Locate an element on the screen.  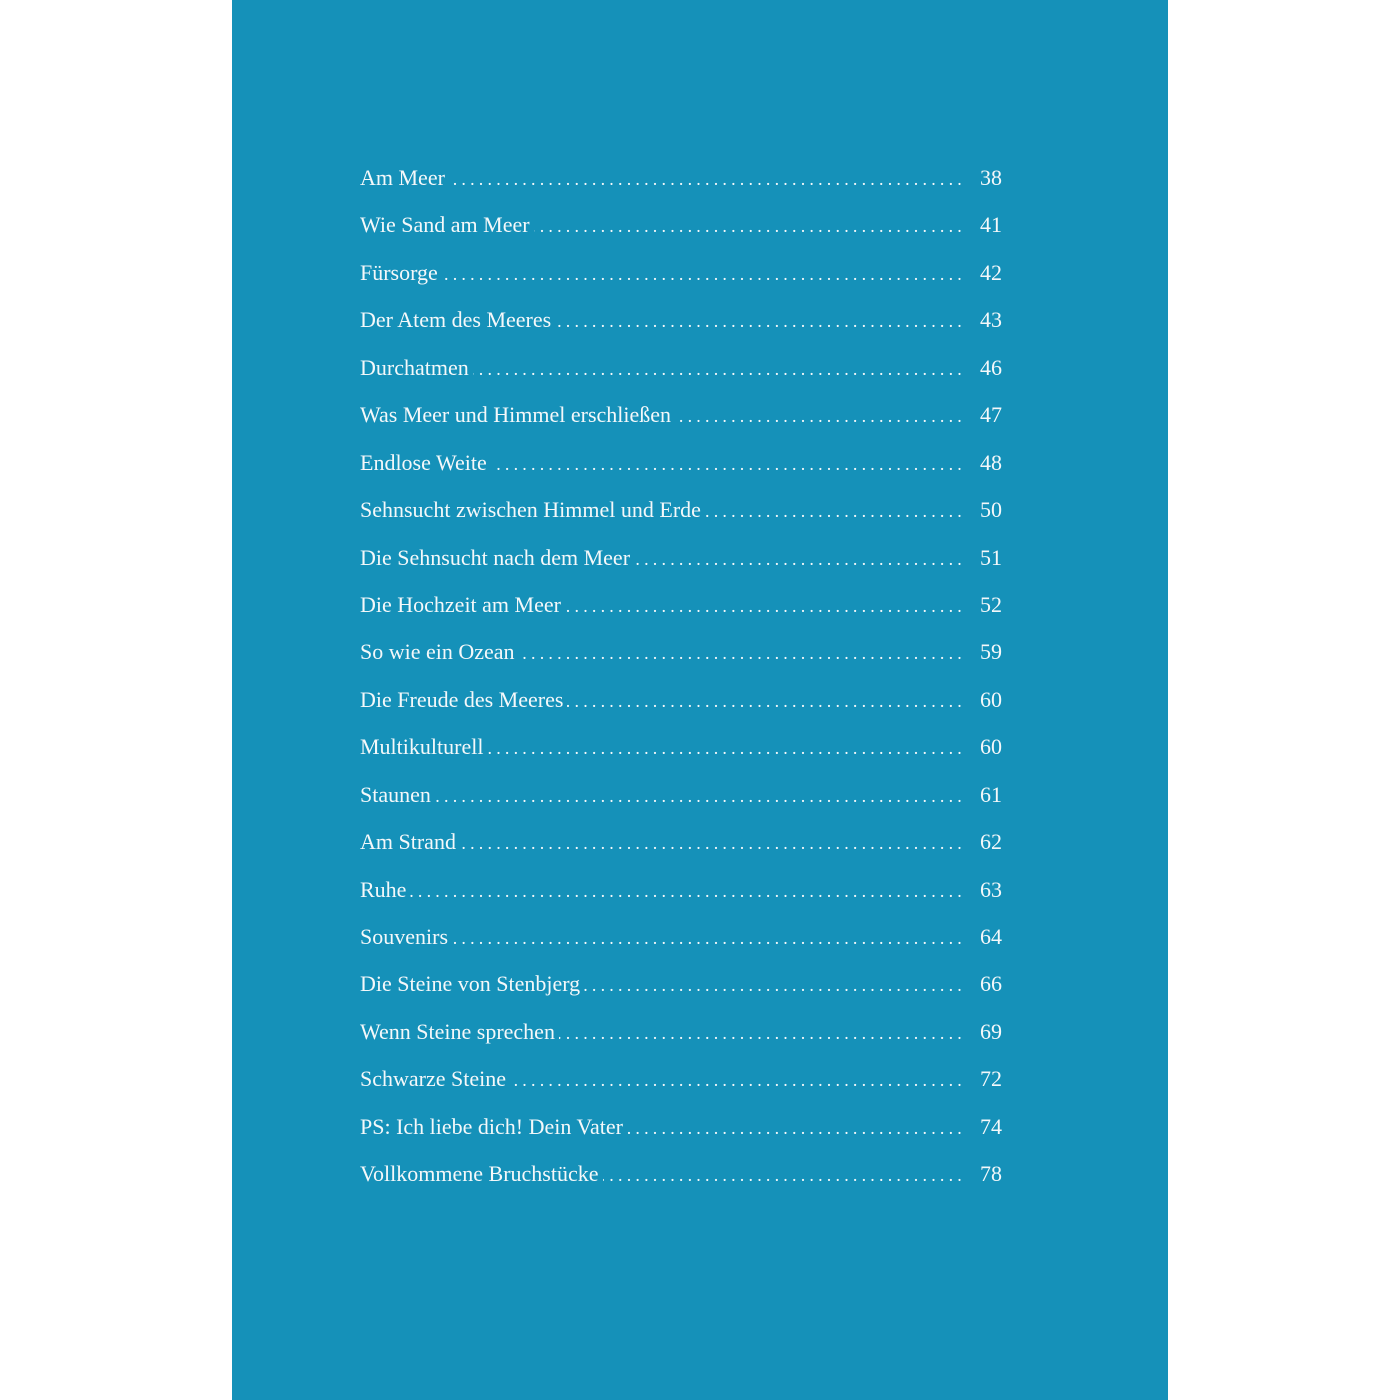
toc-entry-page-number: 42 is located at coordinates (991, 272).